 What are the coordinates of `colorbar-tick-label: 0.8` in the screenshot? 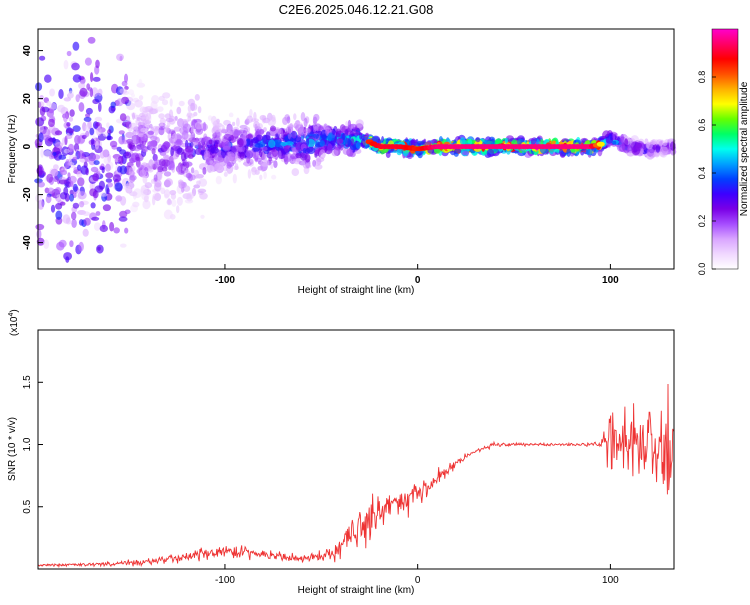 It's located at (702, 77).